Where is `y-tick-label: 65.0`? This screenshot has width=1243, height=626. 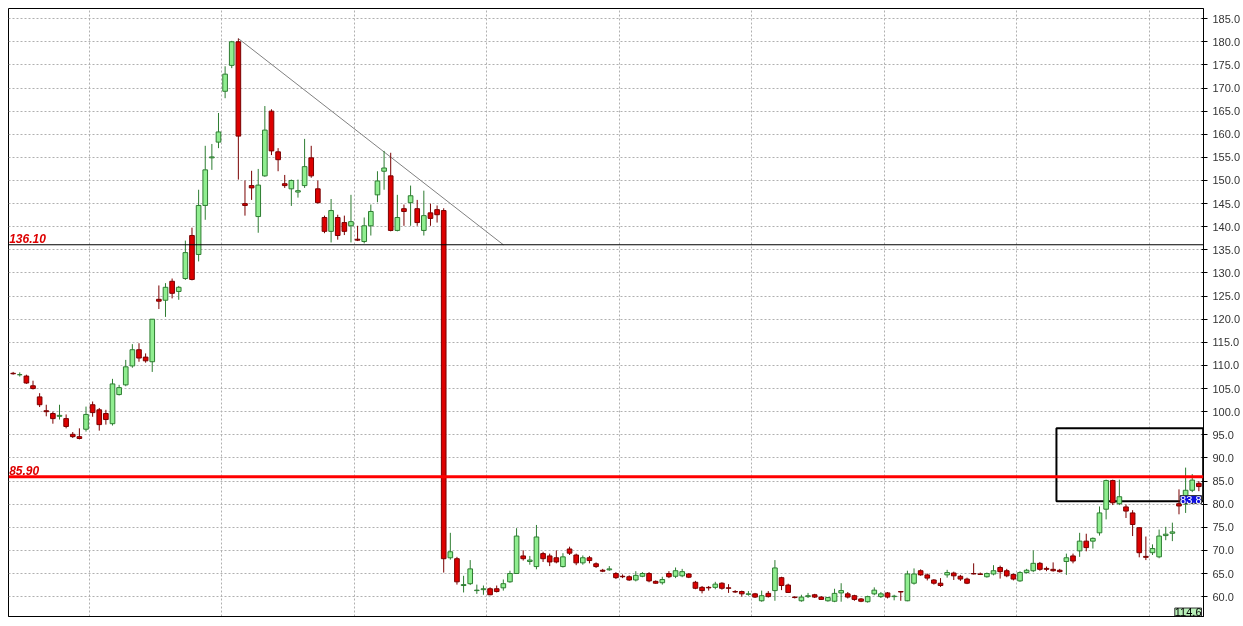
y-tick-label: 65.0 is located at coordinates (1223, 573).